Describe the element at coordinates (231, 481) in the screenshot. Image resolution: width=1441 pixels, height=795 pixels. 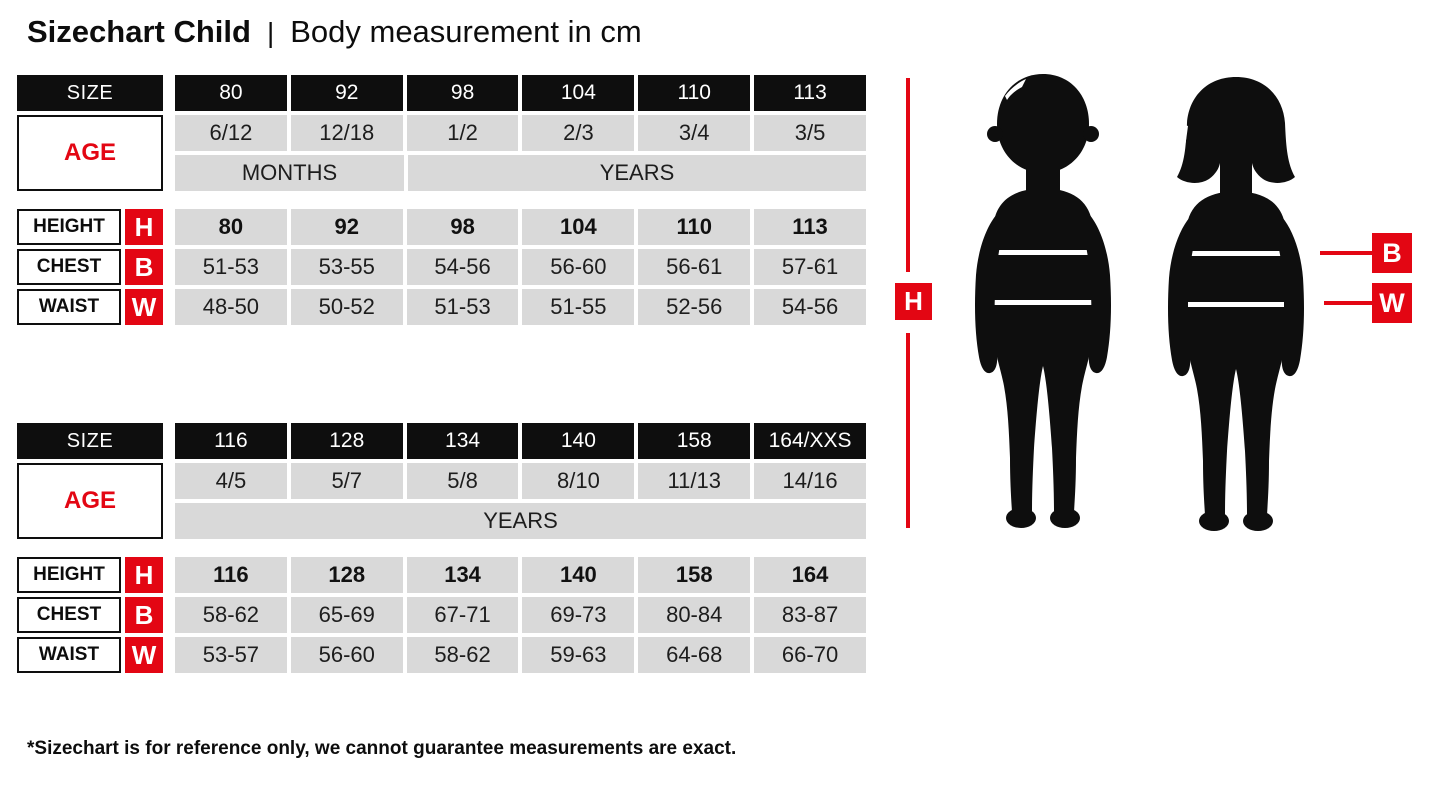
I see `age-cell: 4/5` at that location.